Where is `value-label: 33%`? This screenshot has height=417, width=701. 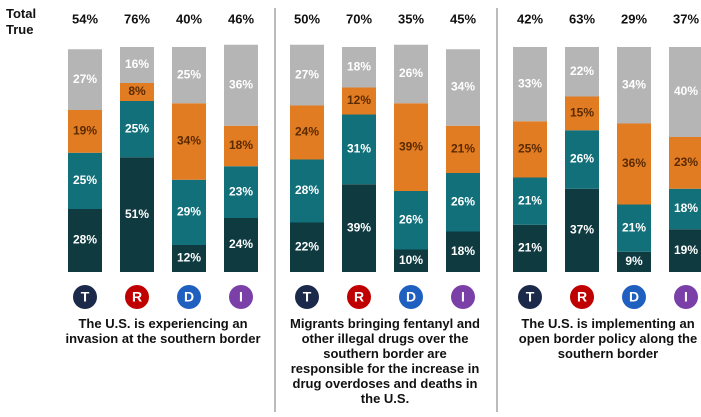
value-label: 33% is located at coordinates (530, 83).